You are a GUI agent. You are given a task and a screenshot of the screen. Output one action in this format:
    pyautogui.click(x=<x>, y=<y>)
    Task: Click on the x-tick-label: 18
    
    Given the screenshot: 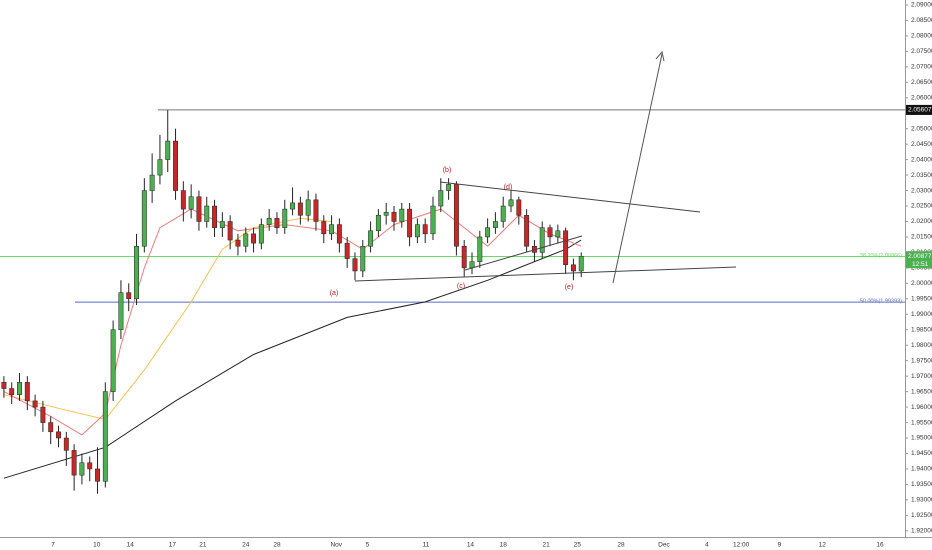 What is the action you would take?
    pyautogui.click(x=504, y=545)
    